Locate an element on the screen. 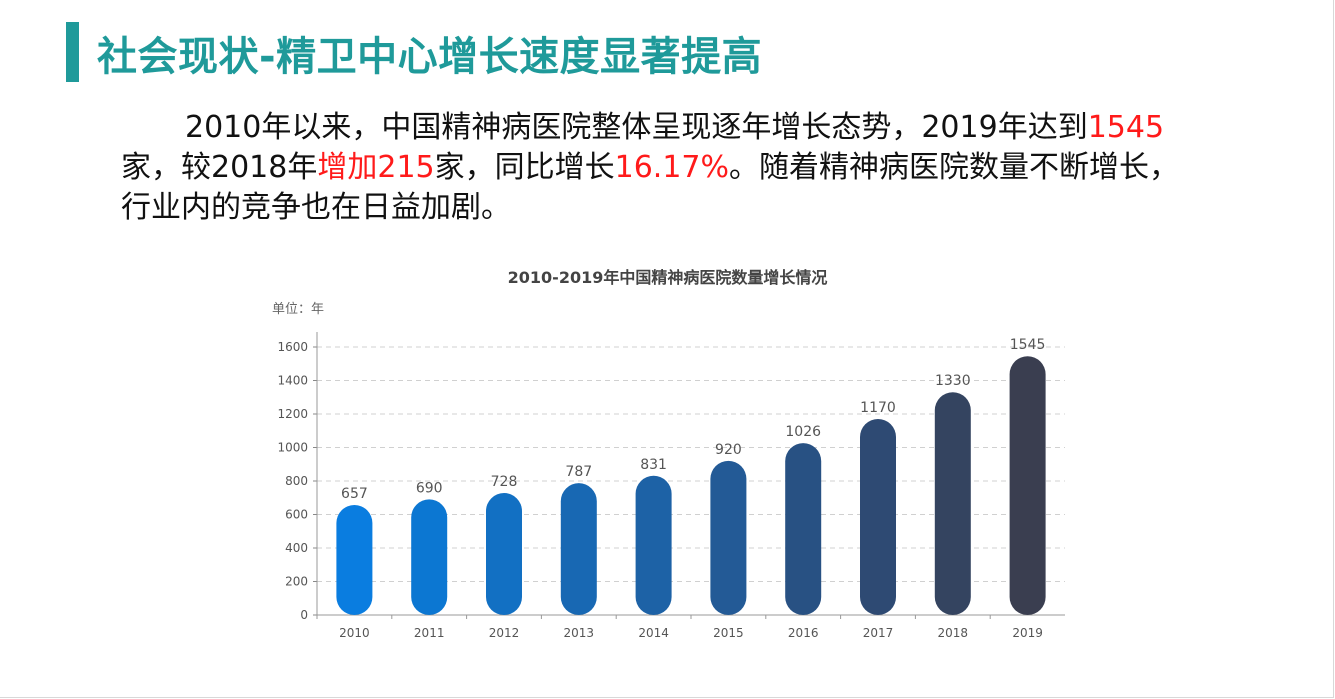 The image size is (1335, 699). y-tick-label: 1000 is located at coordinates (292, 448).